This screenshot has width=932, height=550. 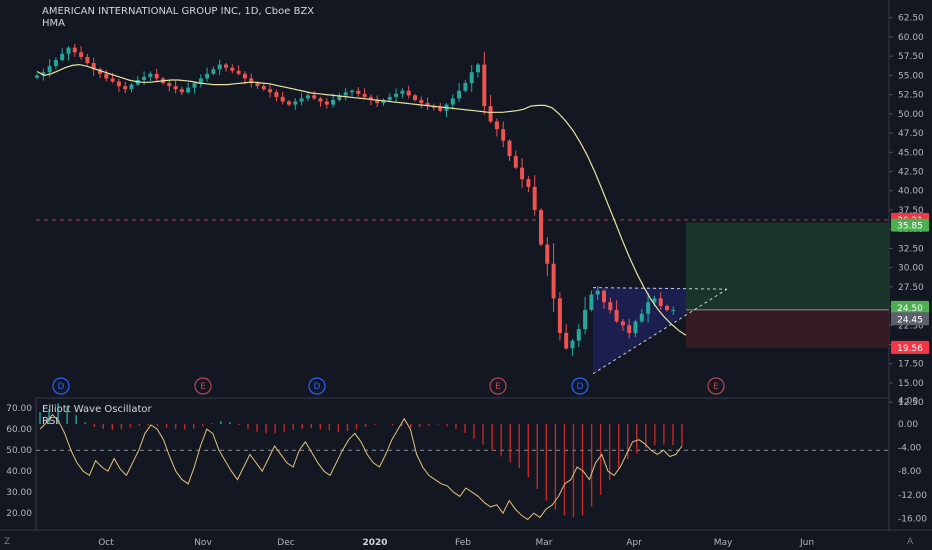 What do you see at coordinates (912, 496) in the screenshot?
I see `ewo-tick-label: -12.00` at bounding box center [912, 496].